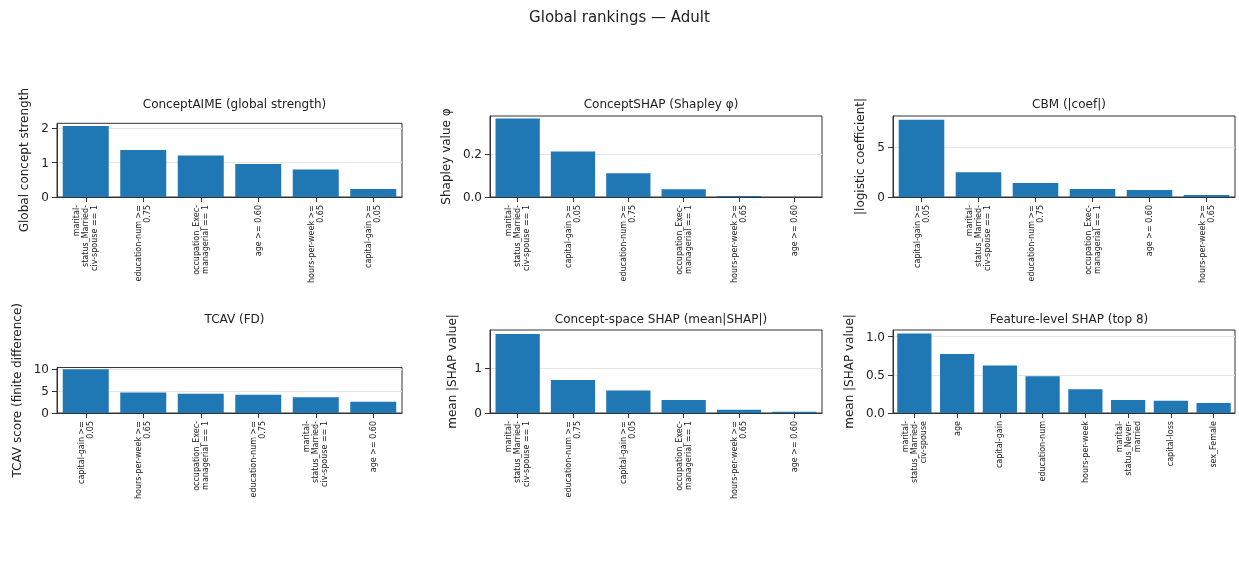 This screenshot has height=583, width=1239. Describe the element at coordinates (1069, 319) in the screenshot. I see `chart-title: Feature-level SHAP (top 8)` at that location.